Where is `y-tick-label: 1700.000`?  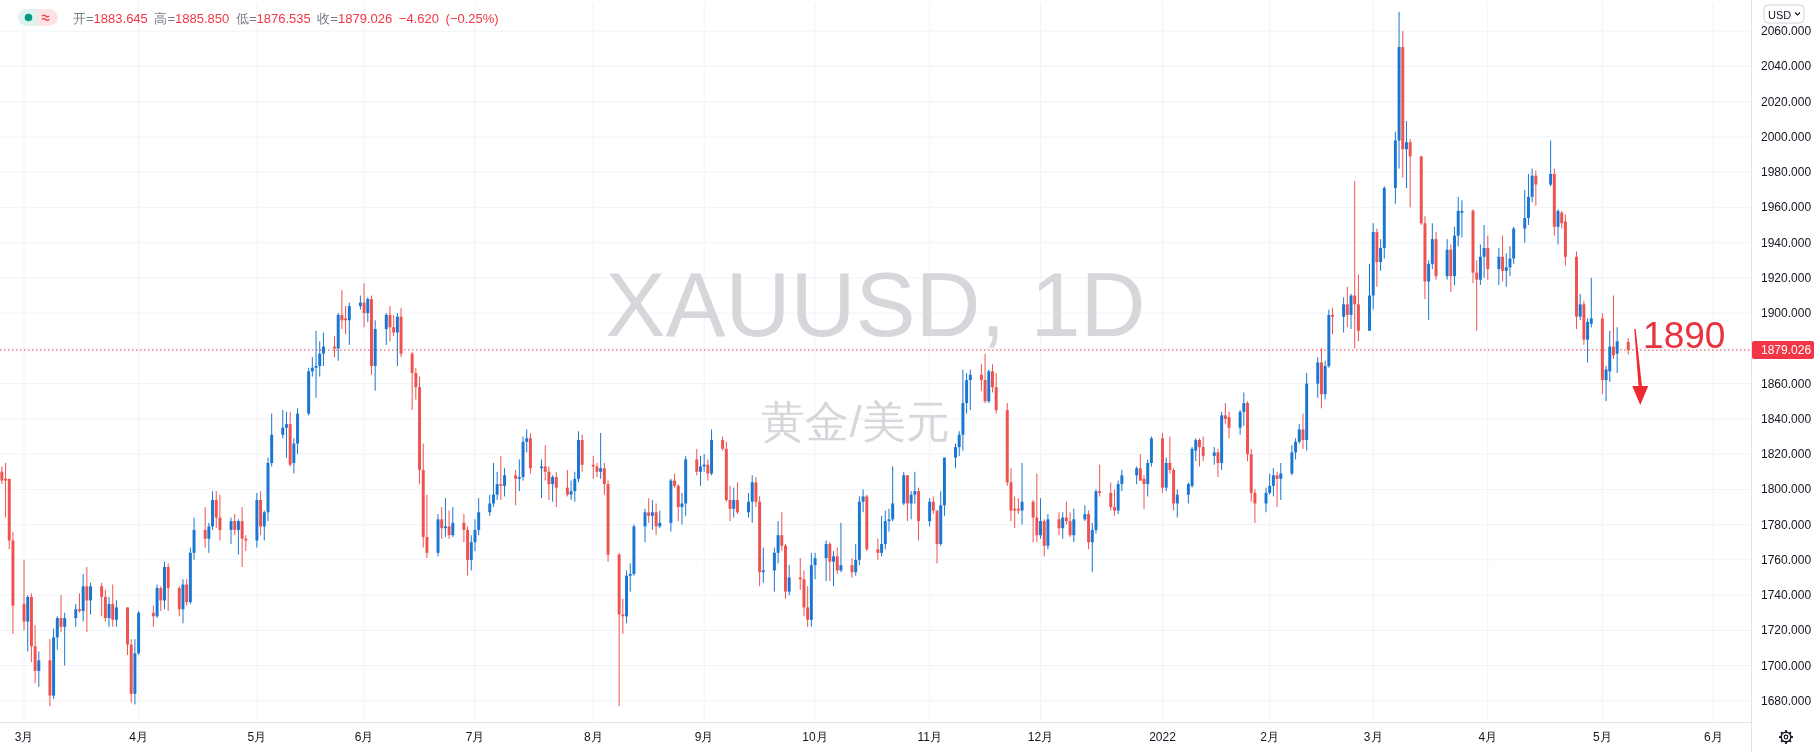
y-tick-label: 1700.000 is located at coordinates (1786, 665).